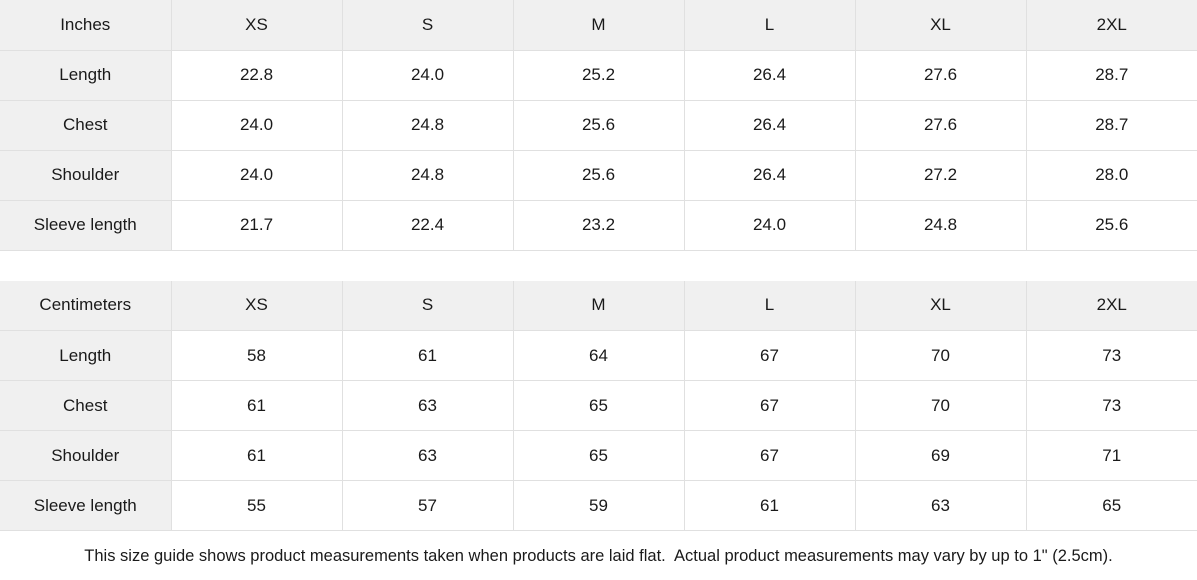  I want to click on measurement-value-cell: 22.4, so click(428, 225).